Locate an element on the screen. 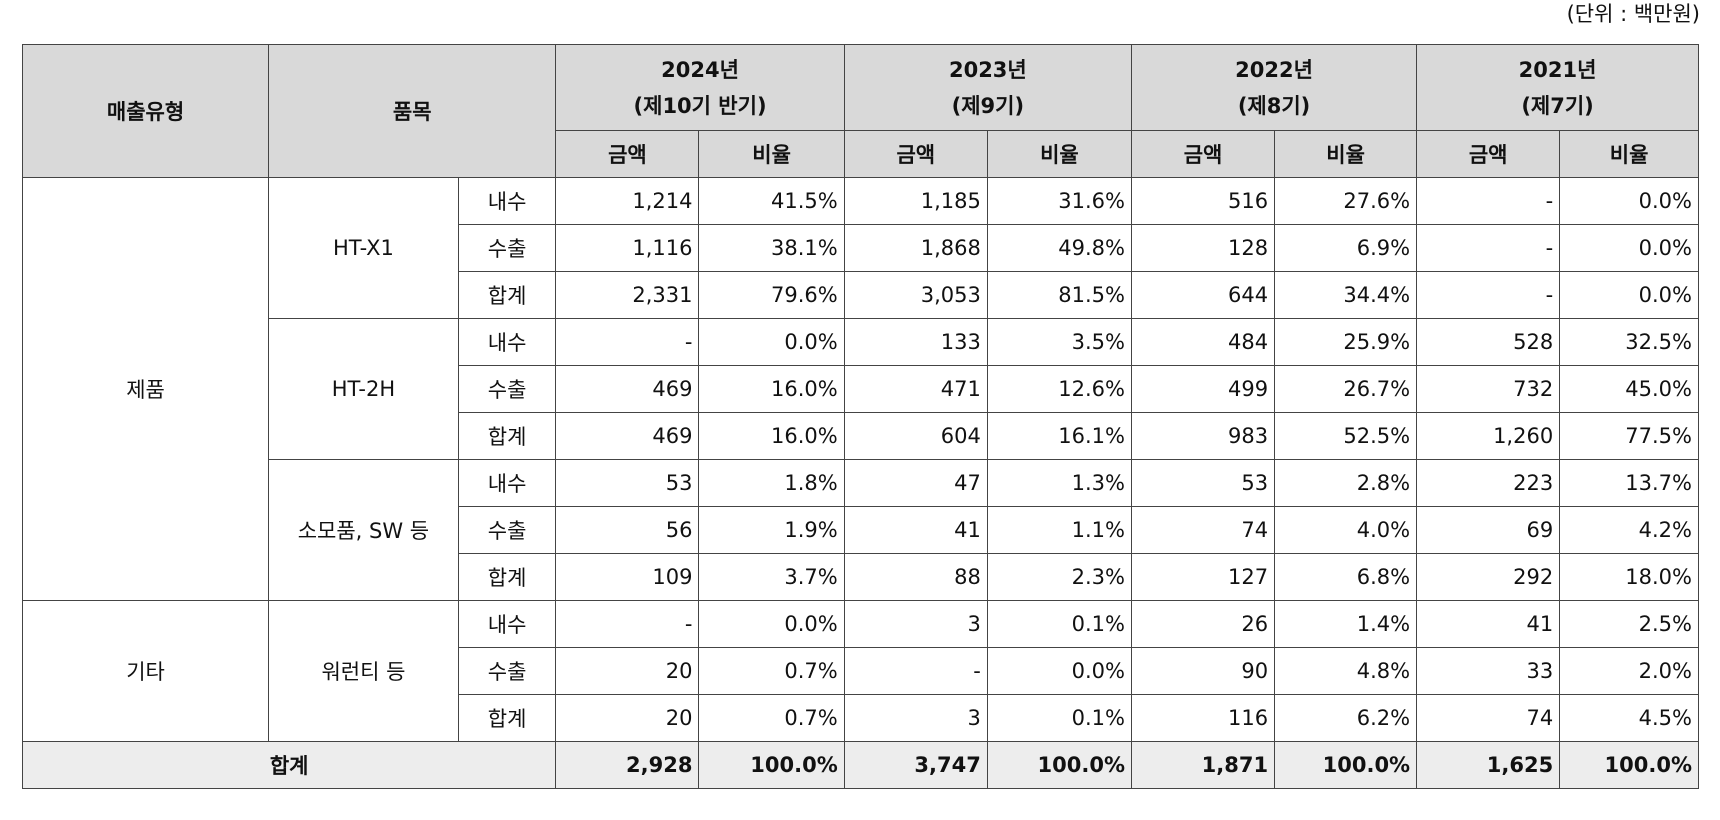  ratio-cell: 0.1% is located at coordinates (1059, 624).